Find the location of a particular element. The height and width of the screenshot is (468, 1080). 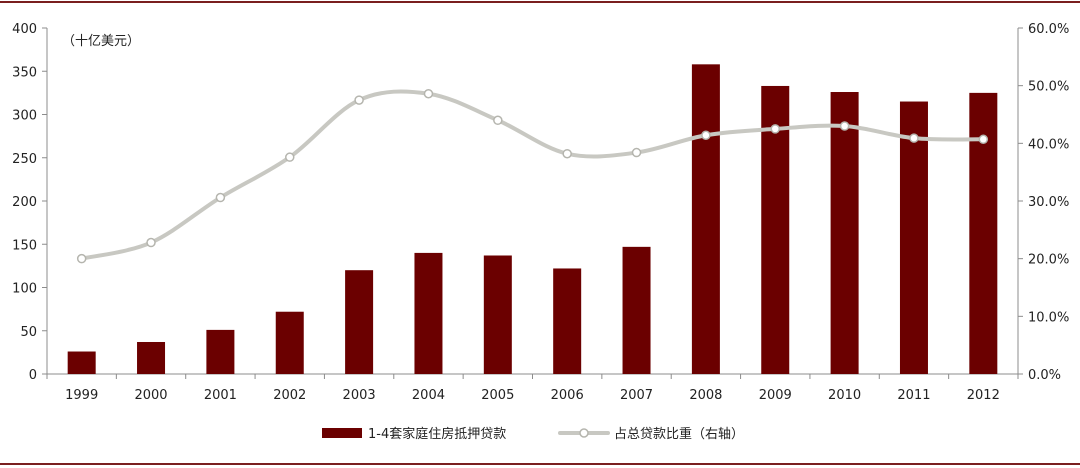

ratio-point-2006 is located at coordinates (567, 153).